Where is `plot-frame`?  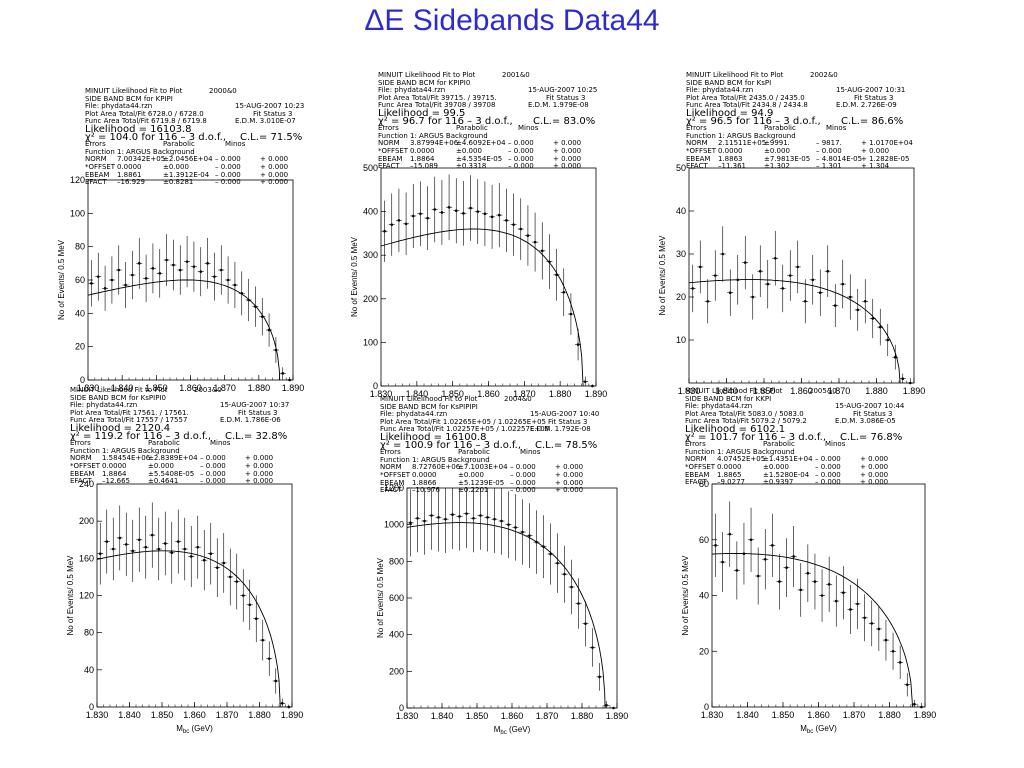
plot-frame is located at coordinates (801, 275).